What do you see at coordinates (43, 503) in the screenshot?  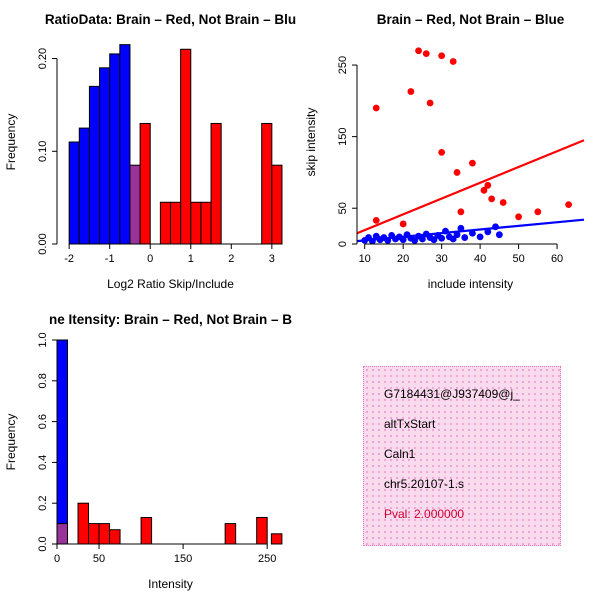 I see `svg-text: 0.2` at bounding box center [43, 503].